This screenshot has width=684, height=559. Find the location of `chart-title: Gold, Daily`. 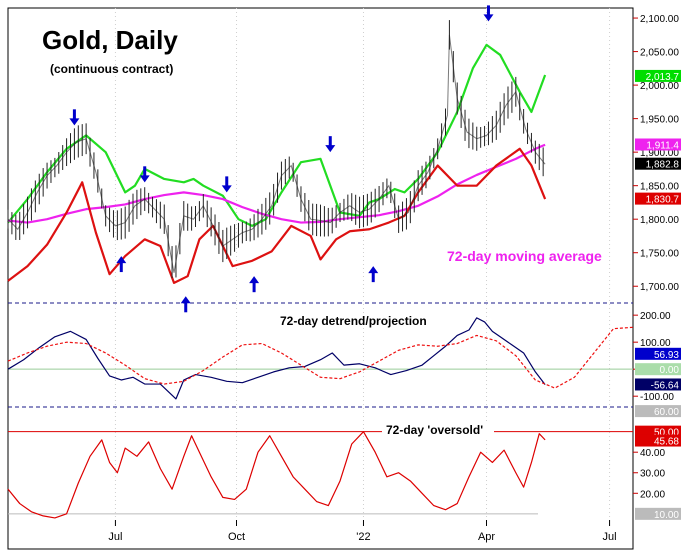

chart-title: Gold, Daily is located at coordinates (110, 40).